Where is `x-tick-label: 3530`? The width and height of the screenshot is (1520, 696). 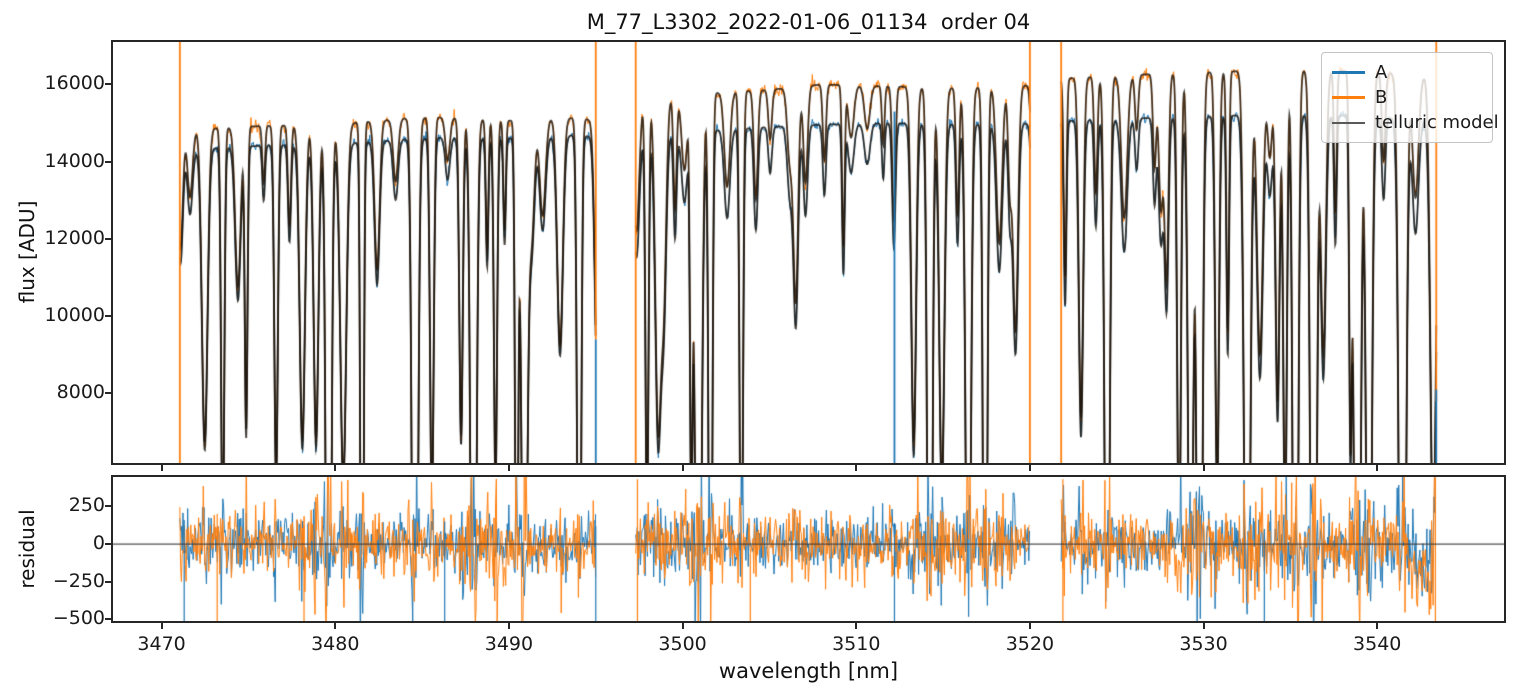
x-tick-label: 3530 is located at coordinates (1203, 644).